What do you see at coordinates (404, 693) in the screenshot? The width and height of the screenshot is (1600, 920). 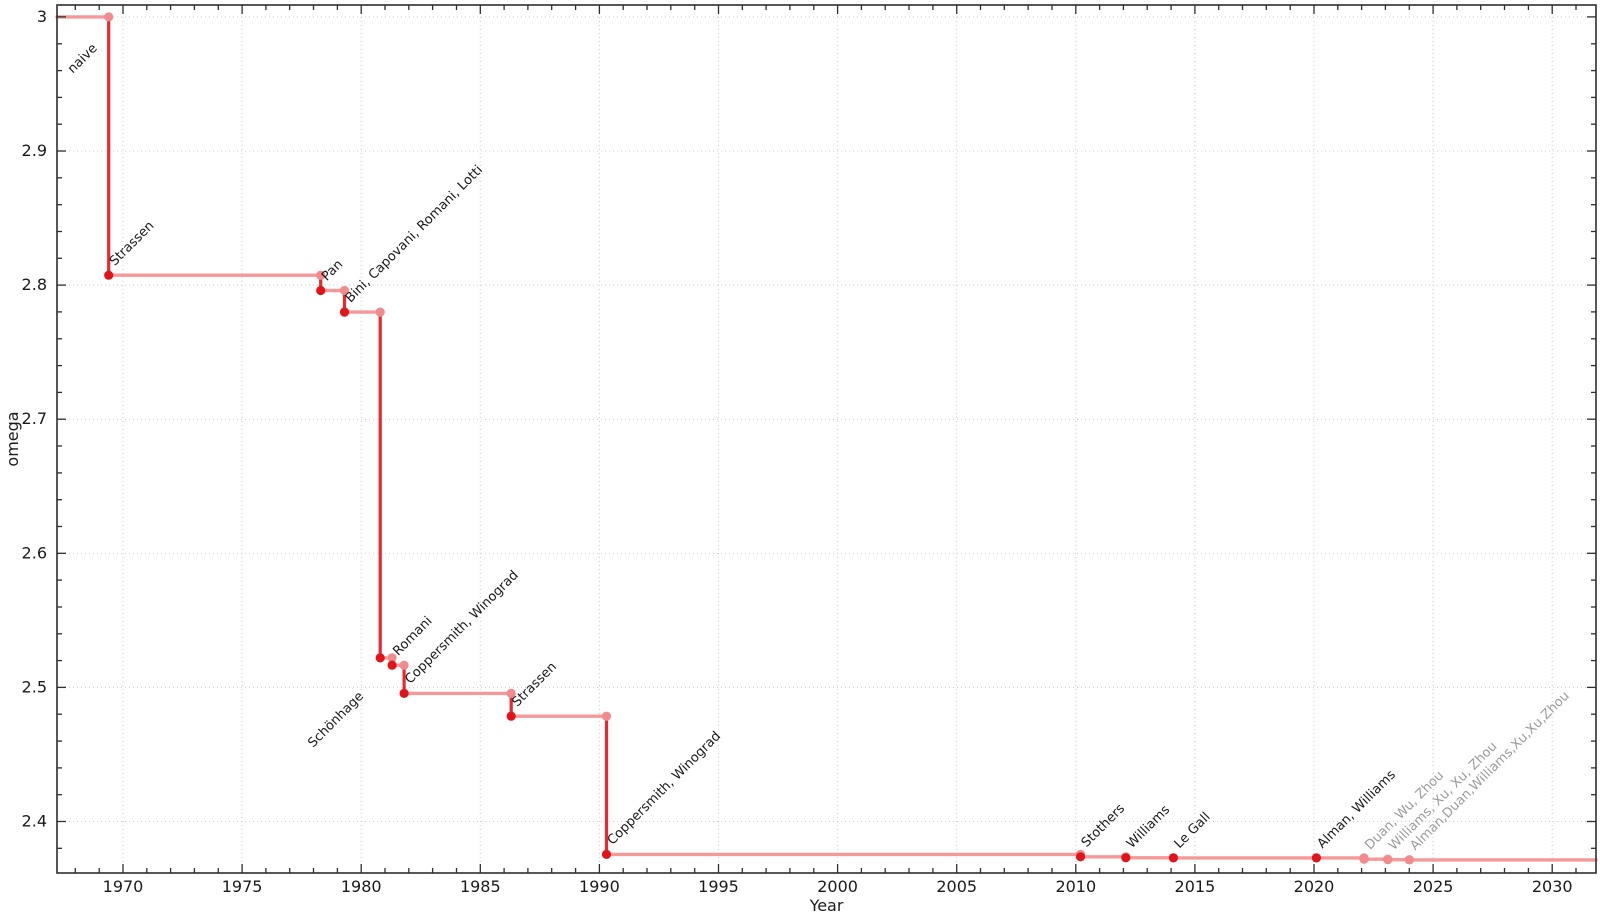 I see `point-coppersmith-winograd-1982` at bounding box center [404, 693].